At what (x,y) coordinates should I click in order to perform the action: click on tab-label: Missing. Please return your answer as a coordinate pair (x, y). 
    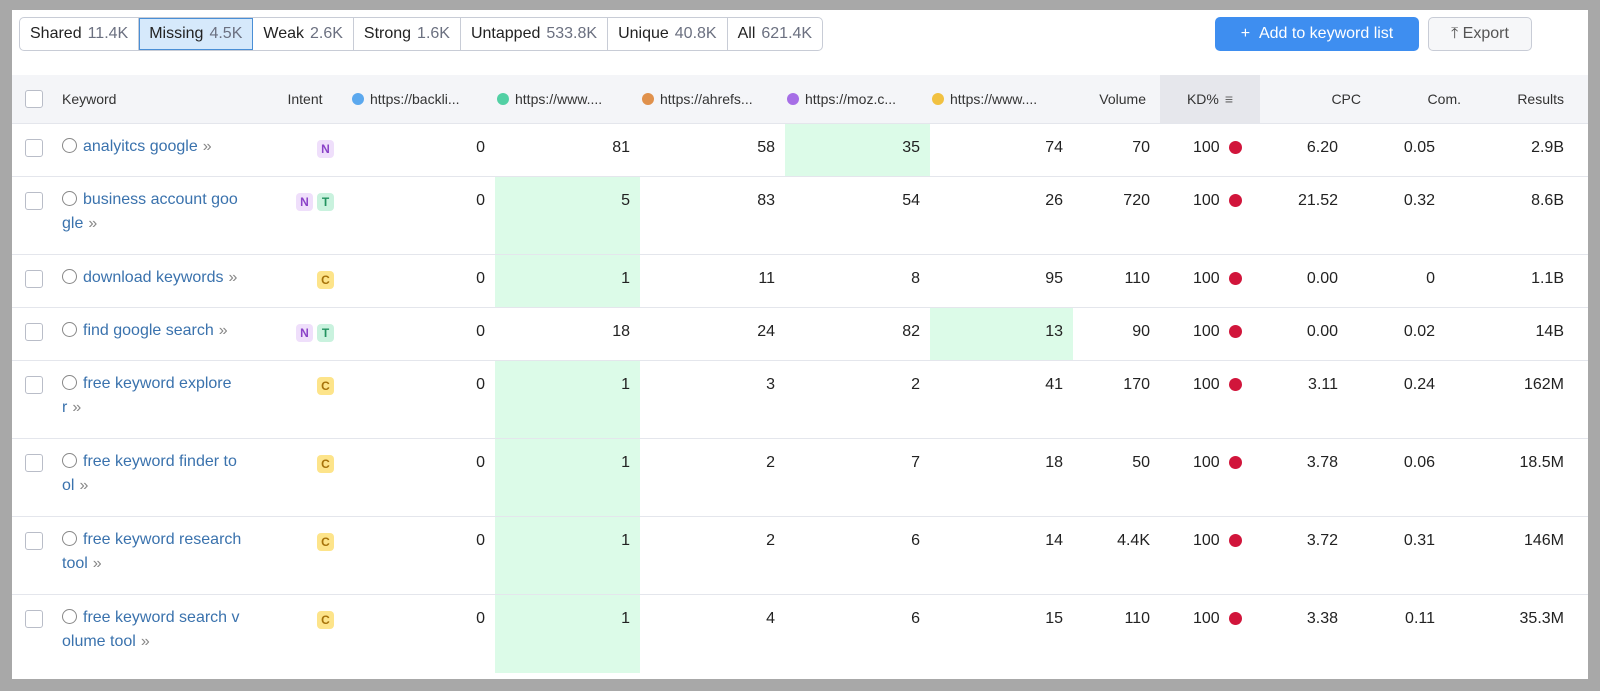
    Looking at the image, I should click on (176, 33).